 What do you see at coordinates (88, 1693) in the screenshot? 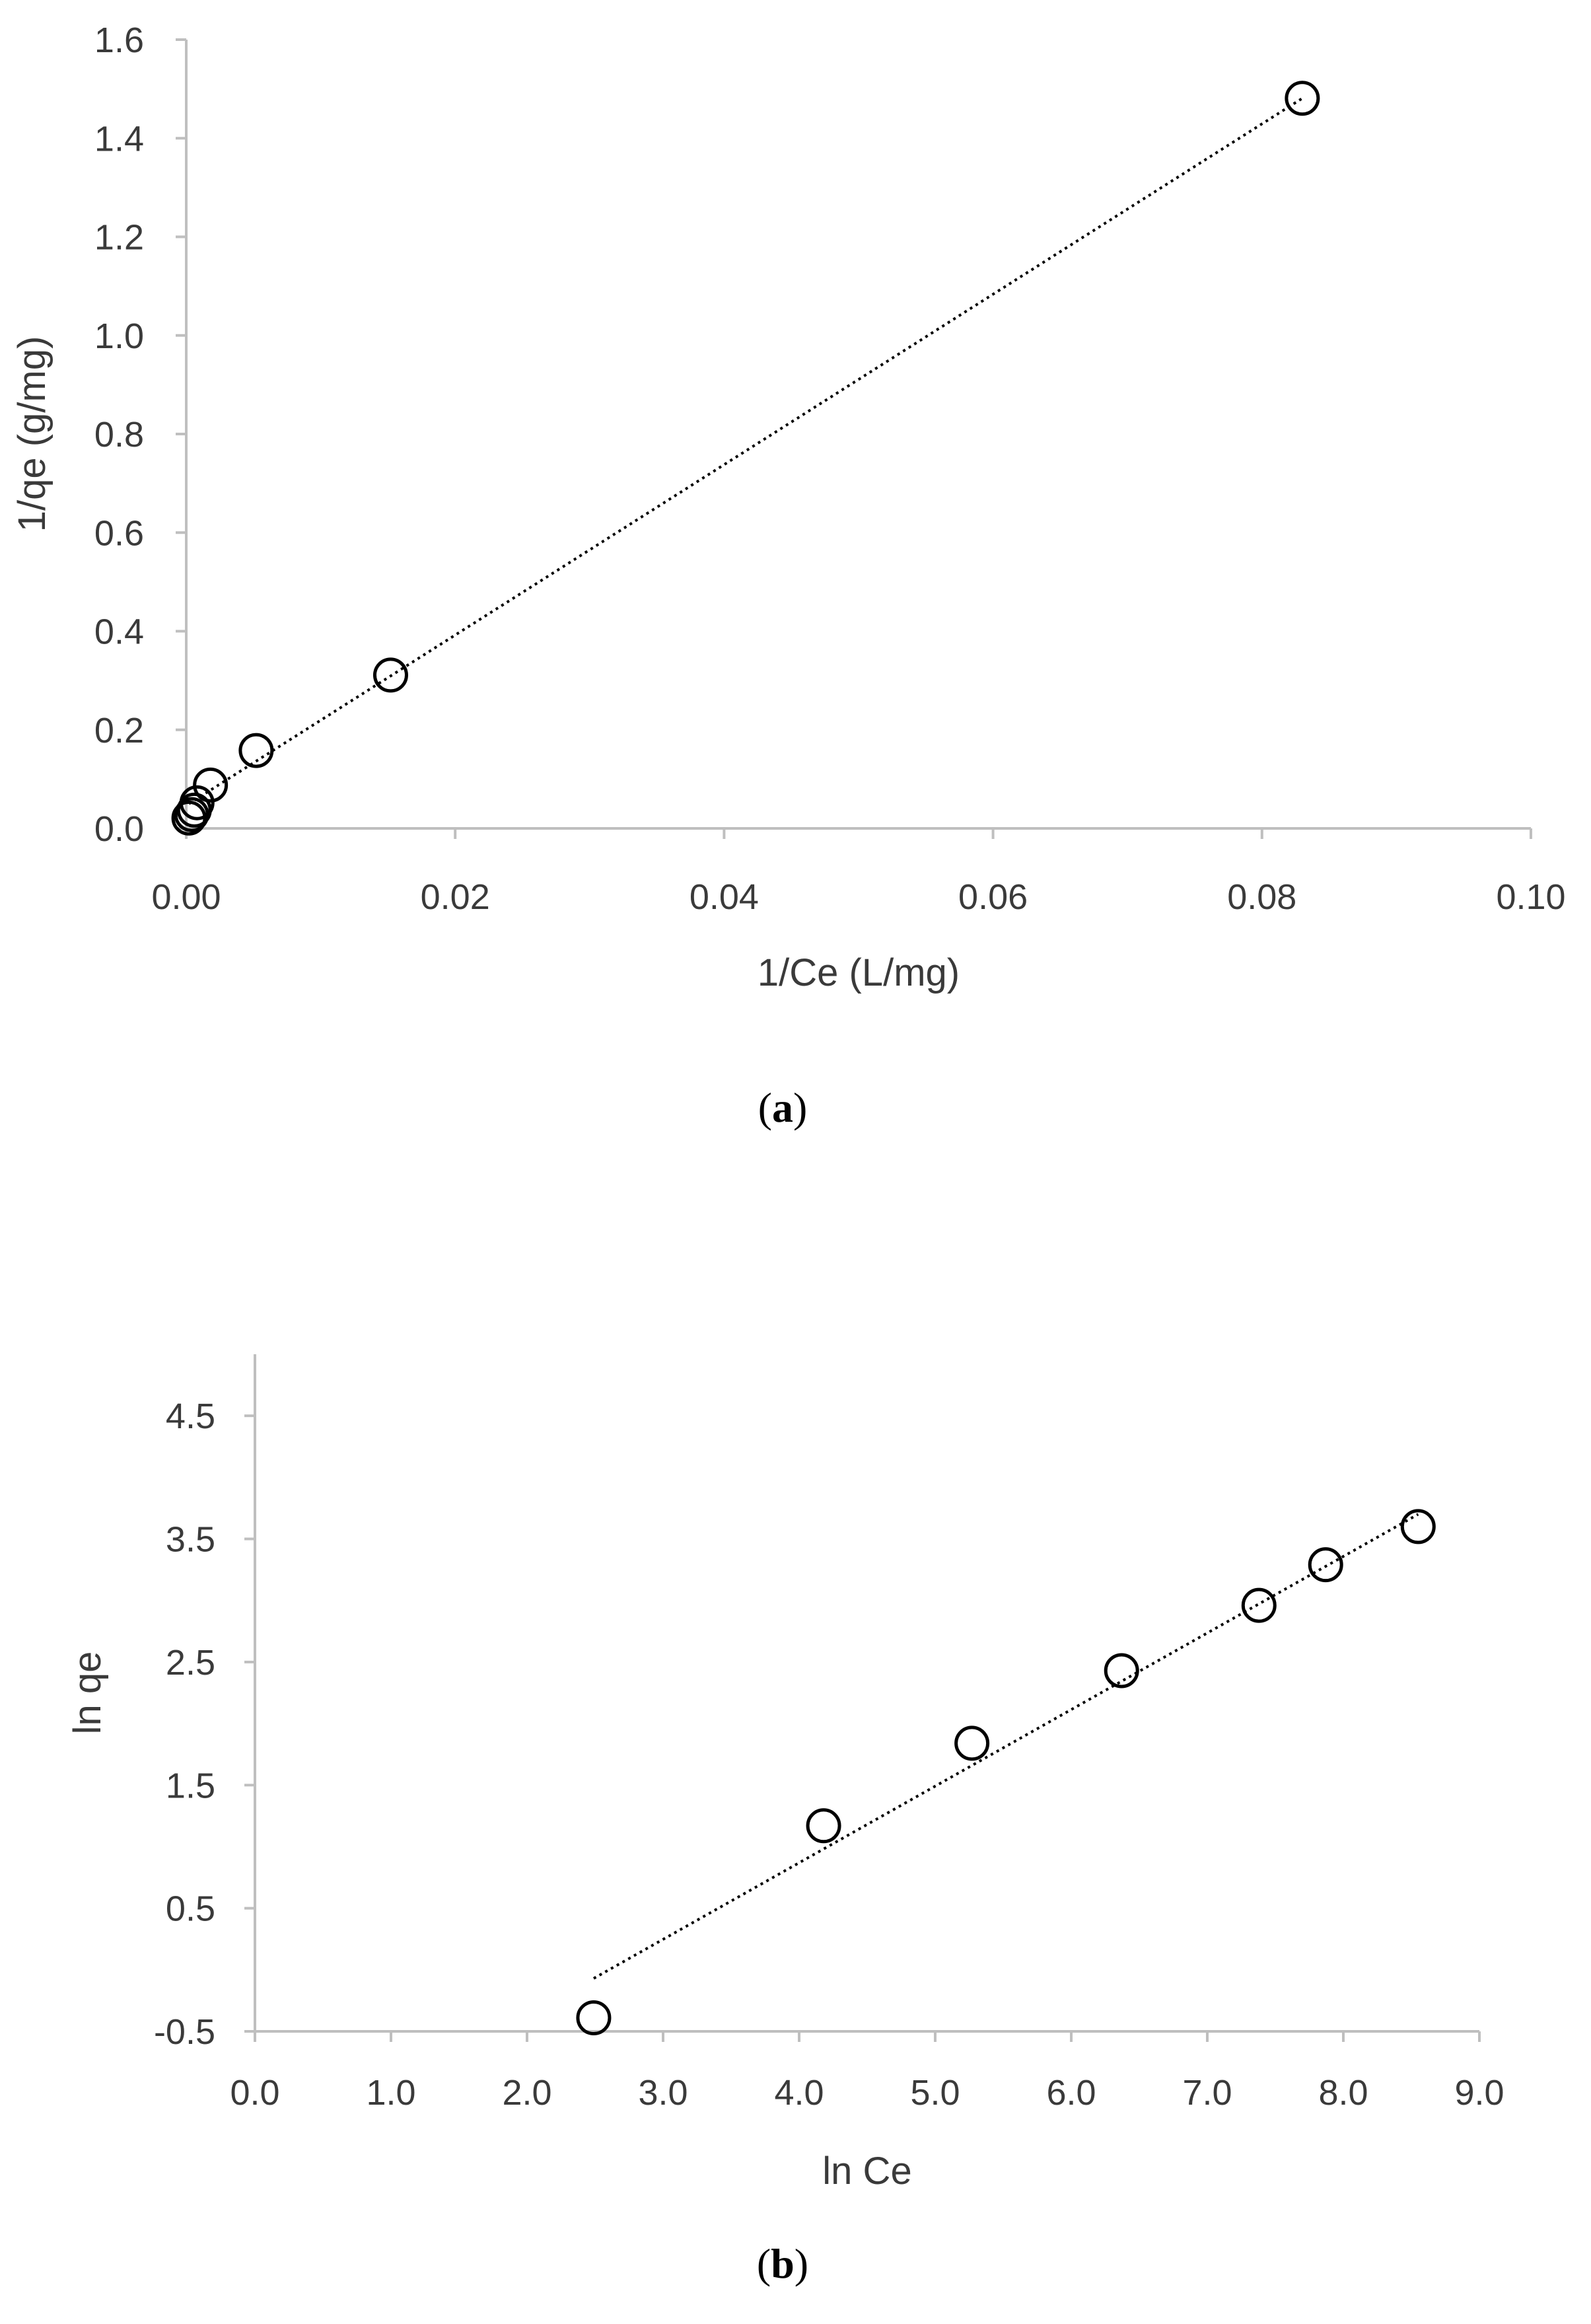
I see `y-axis-label-b: ln qe` at bounding box center [88, 1693].